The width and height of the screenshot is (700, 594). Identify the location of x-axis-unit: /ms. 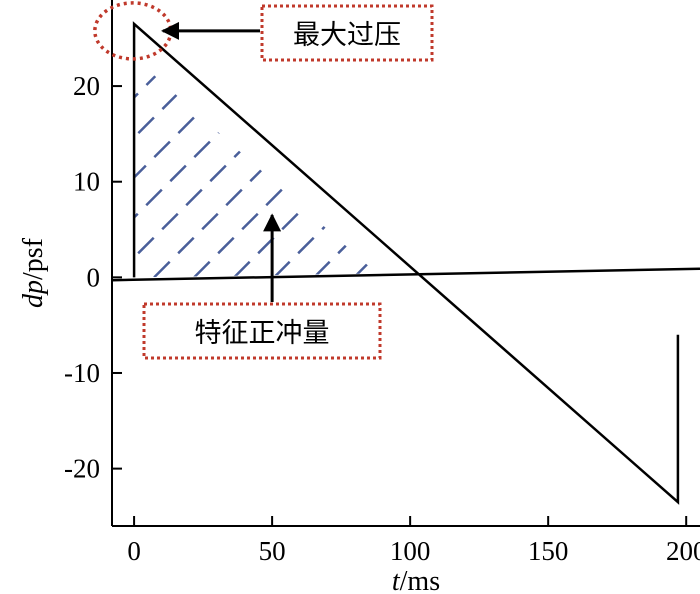
(420, 580).